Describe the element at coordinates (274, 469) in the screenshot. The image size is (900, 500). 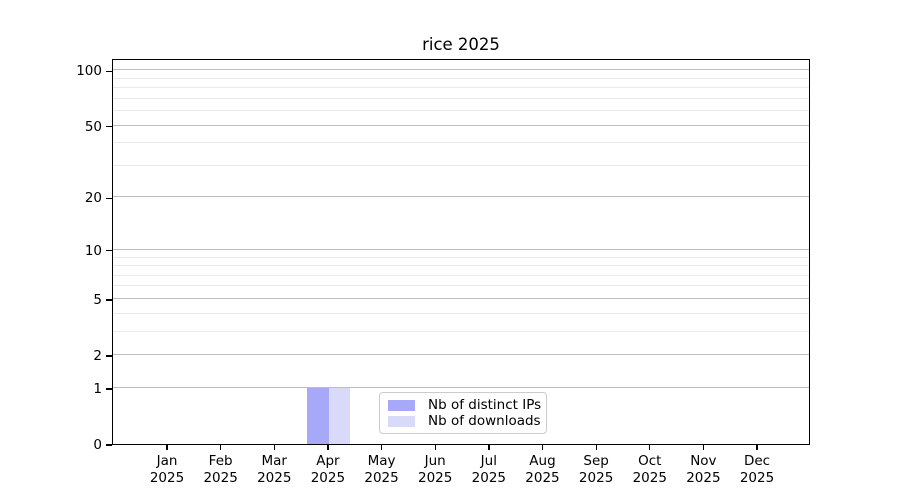
I see `x-tick-label-mar: Mar 2025` at that location.